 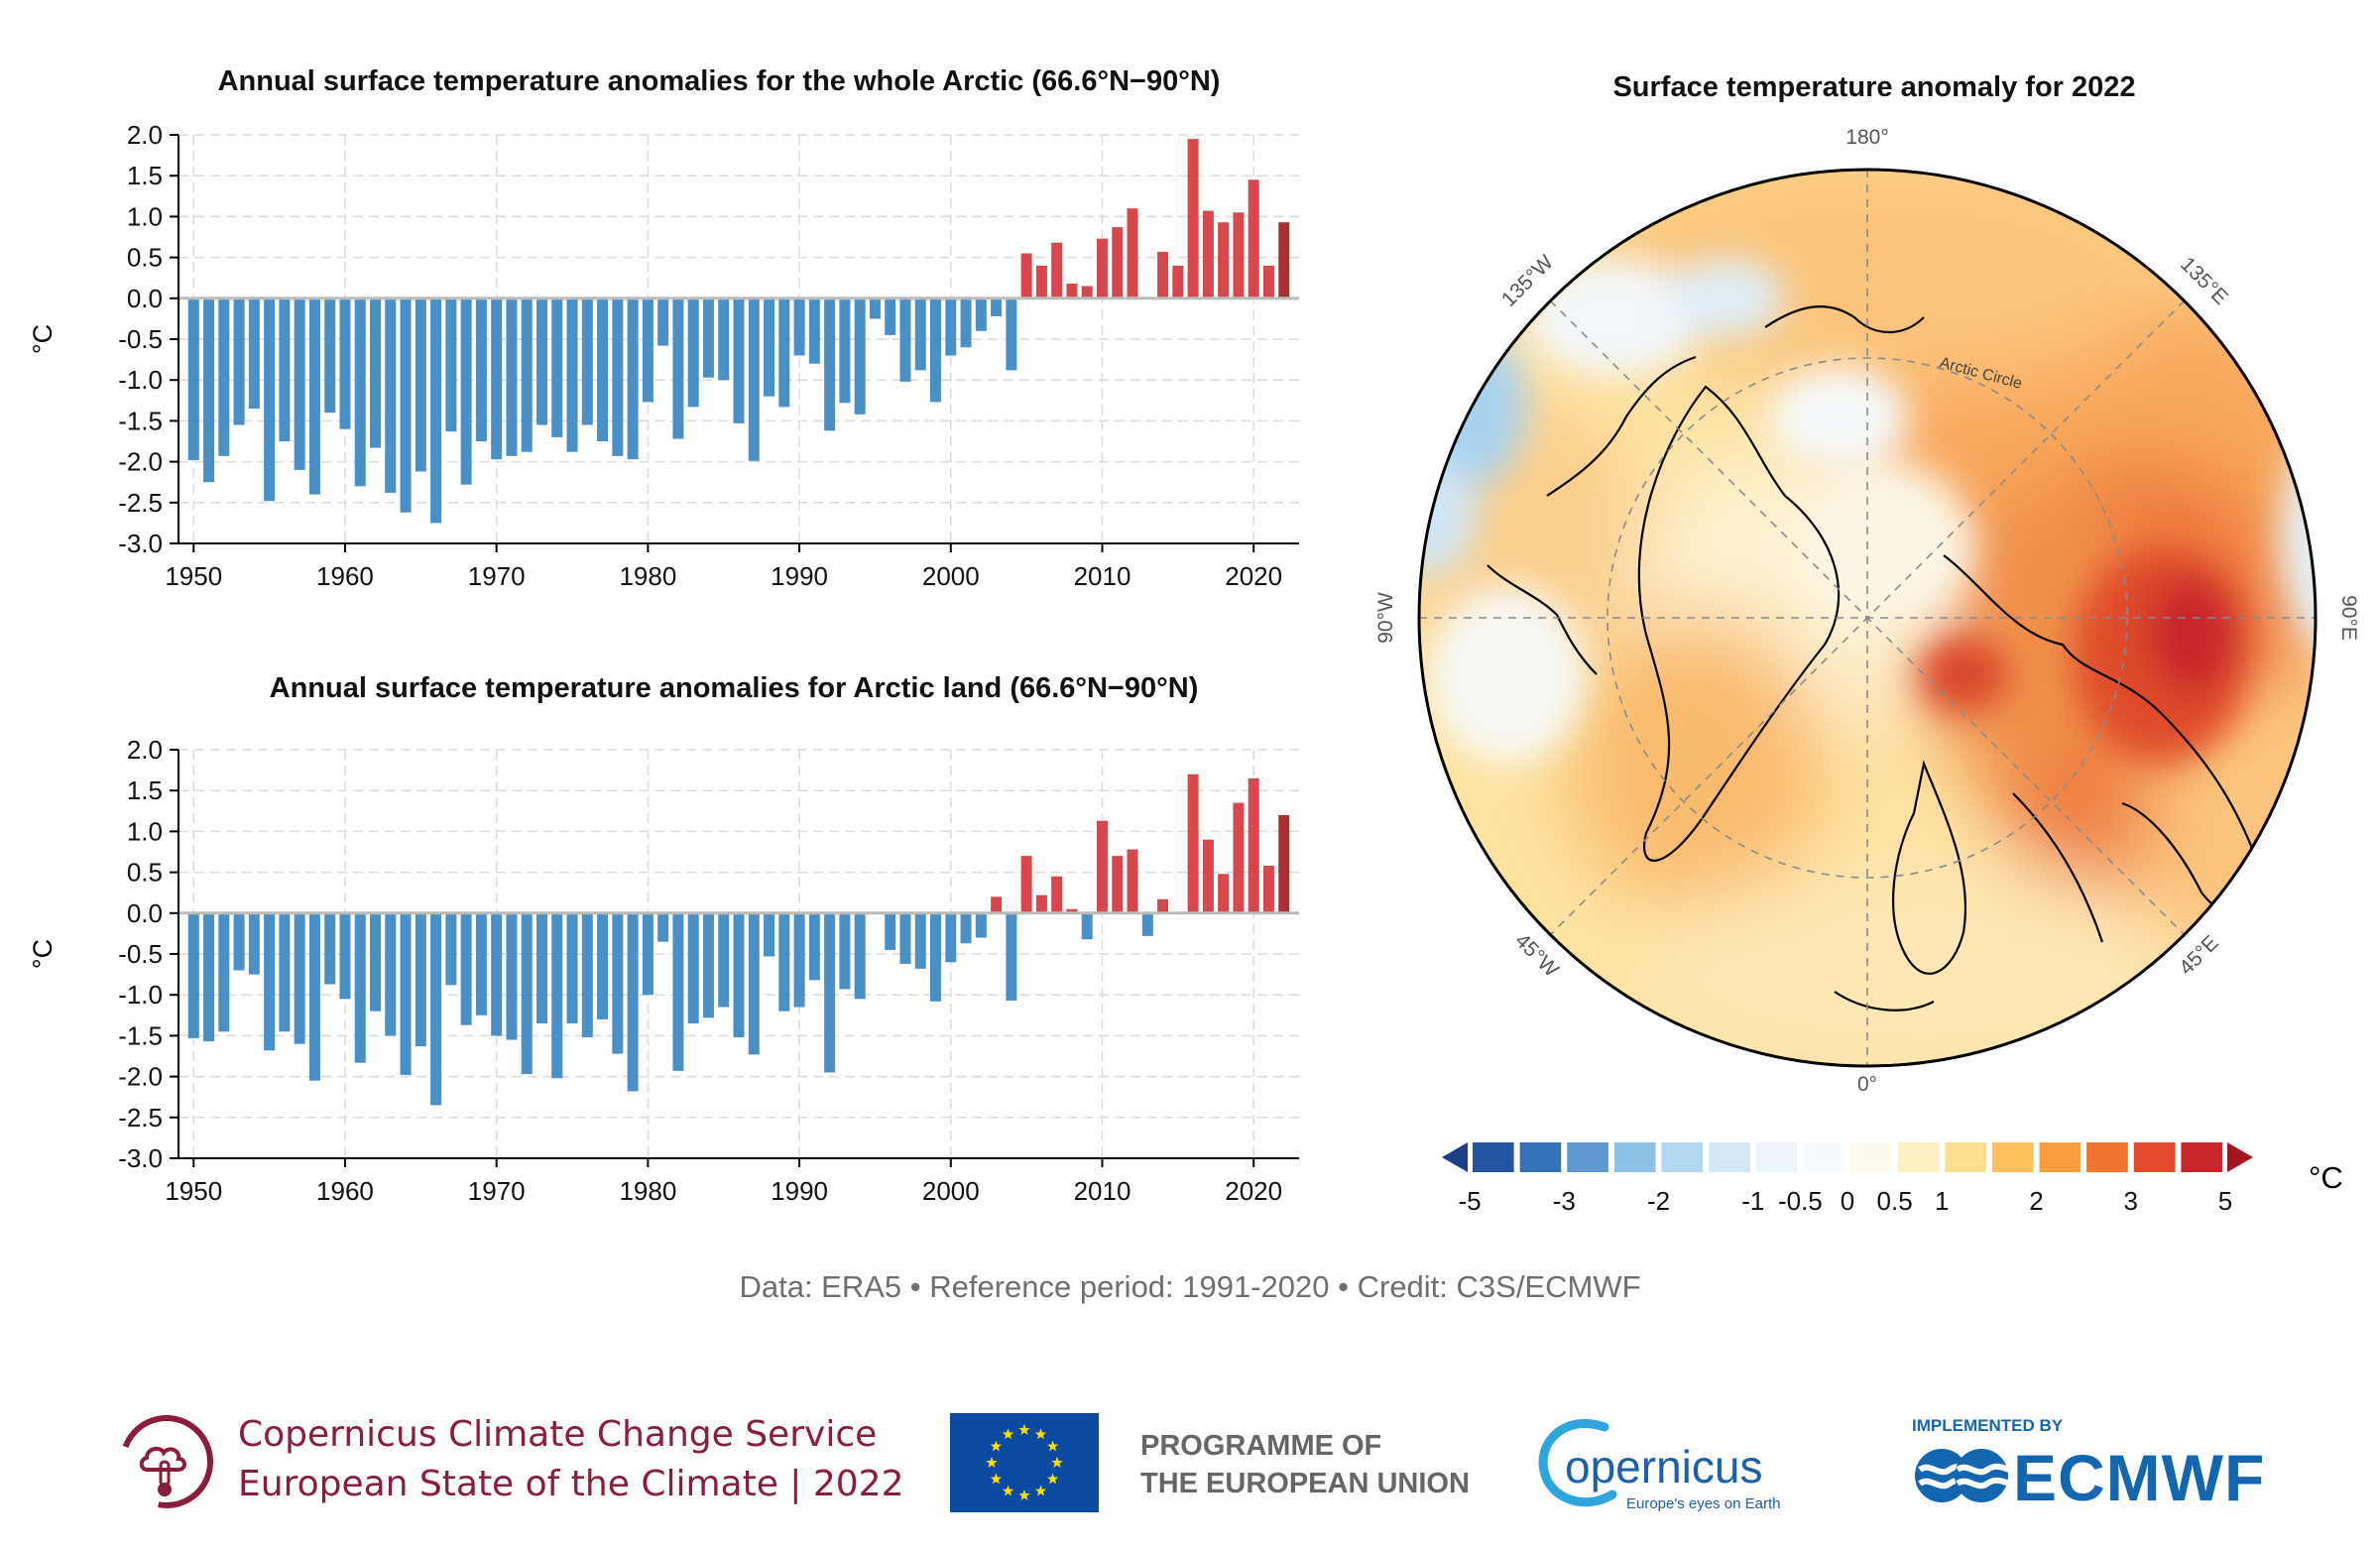 I want to click on c3s-cloud-thermometer-icon, so click(x=166, y=1461).